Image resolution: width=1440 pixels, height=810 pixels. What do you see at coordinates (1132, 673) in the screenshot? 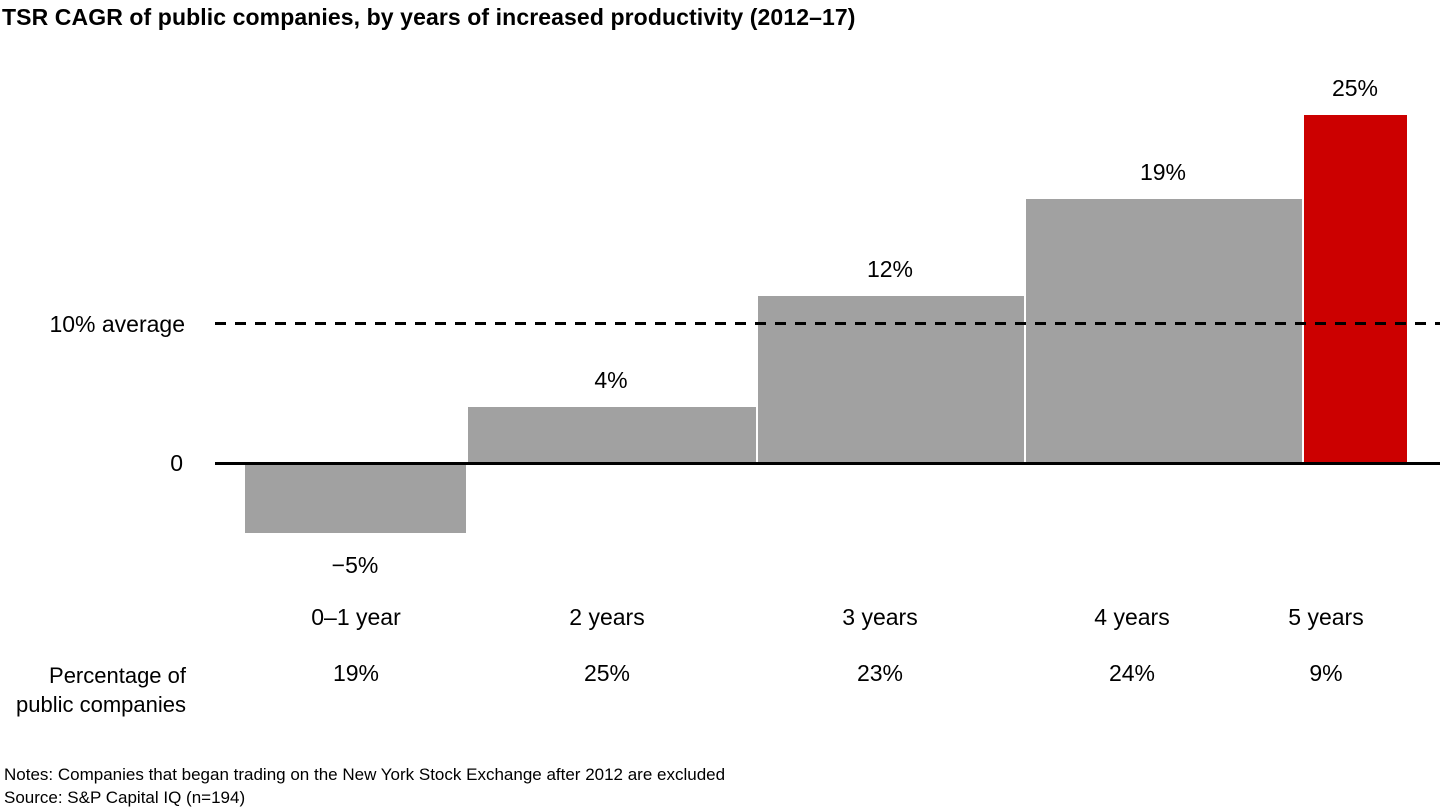
I see `company-share-value-4-years: 24%` at bounding box center [1132, 673].